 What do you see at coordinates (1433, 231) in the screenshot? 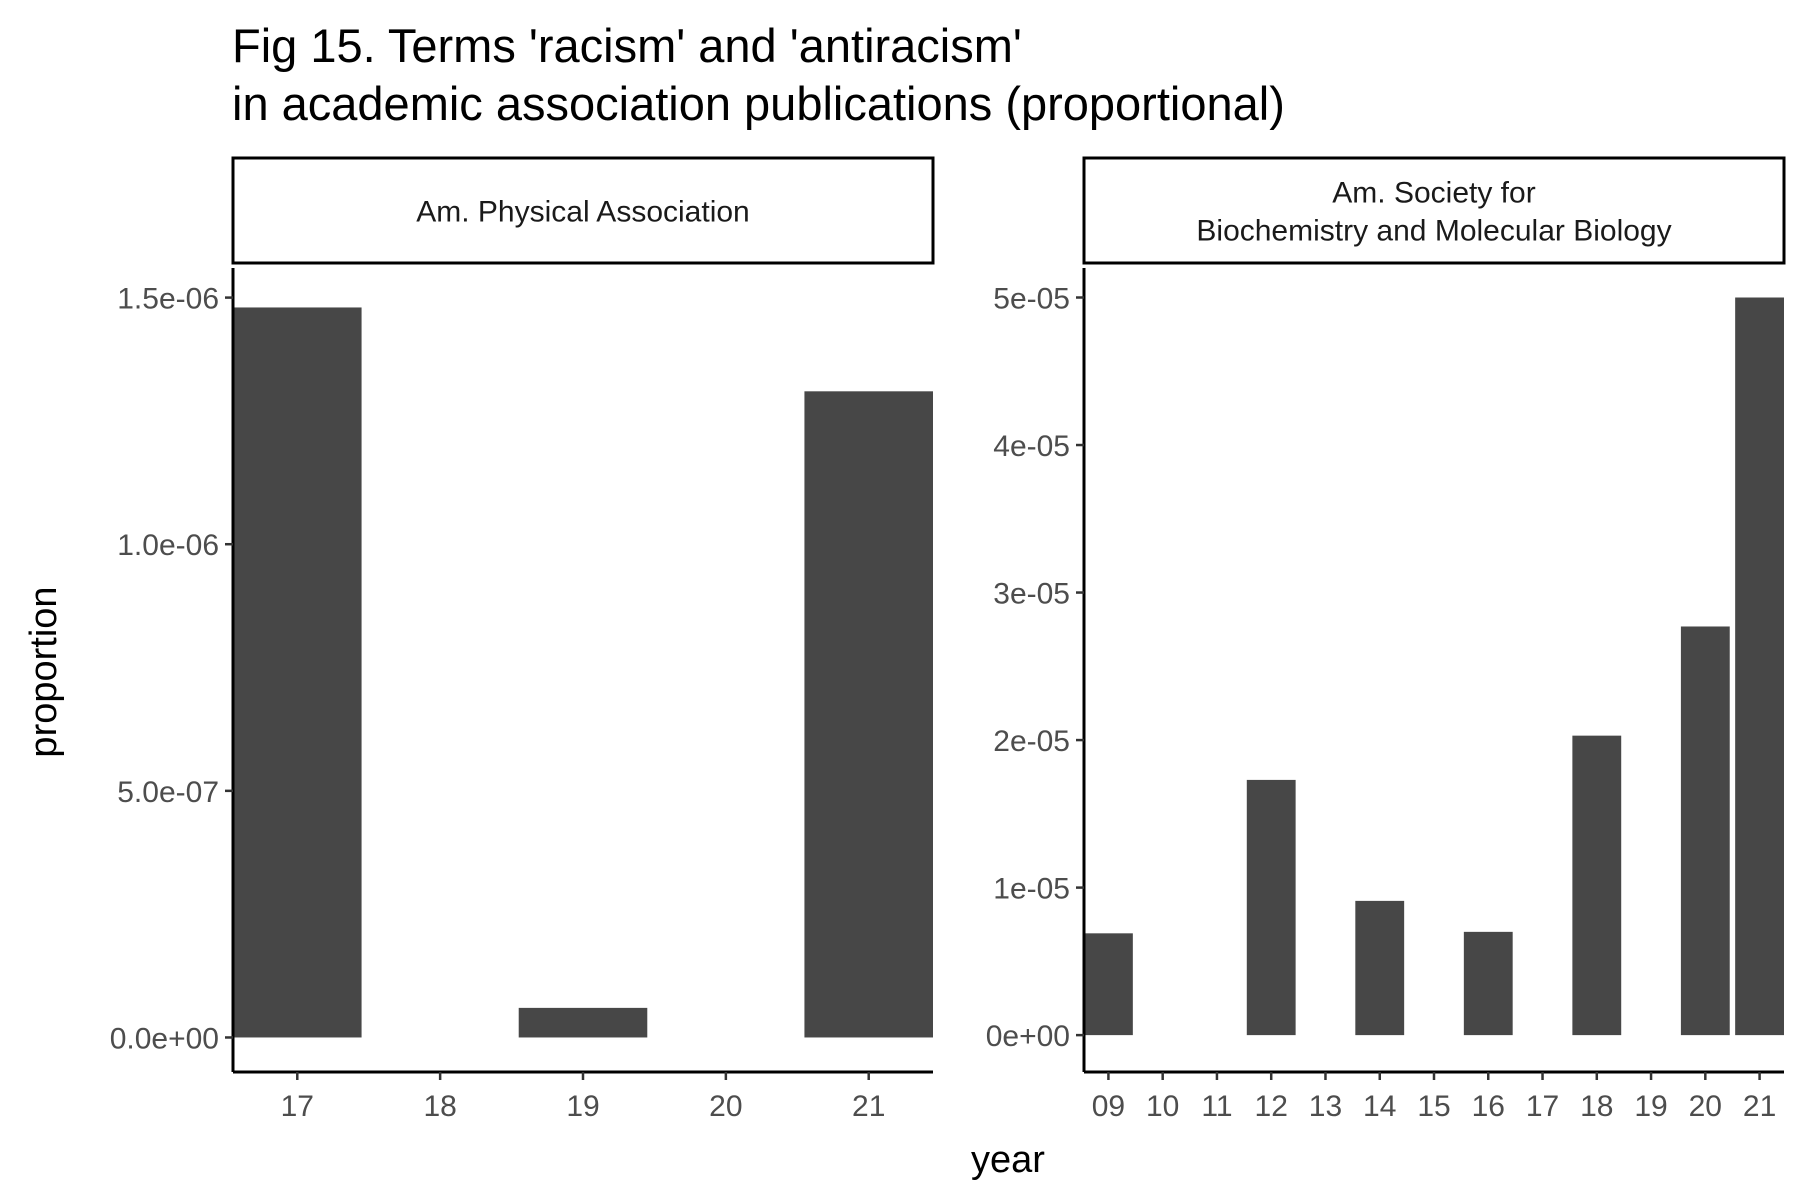
I see `facet-strip-label: Biochemistry and Molecular Biology` at bounding box center [1433, 231].